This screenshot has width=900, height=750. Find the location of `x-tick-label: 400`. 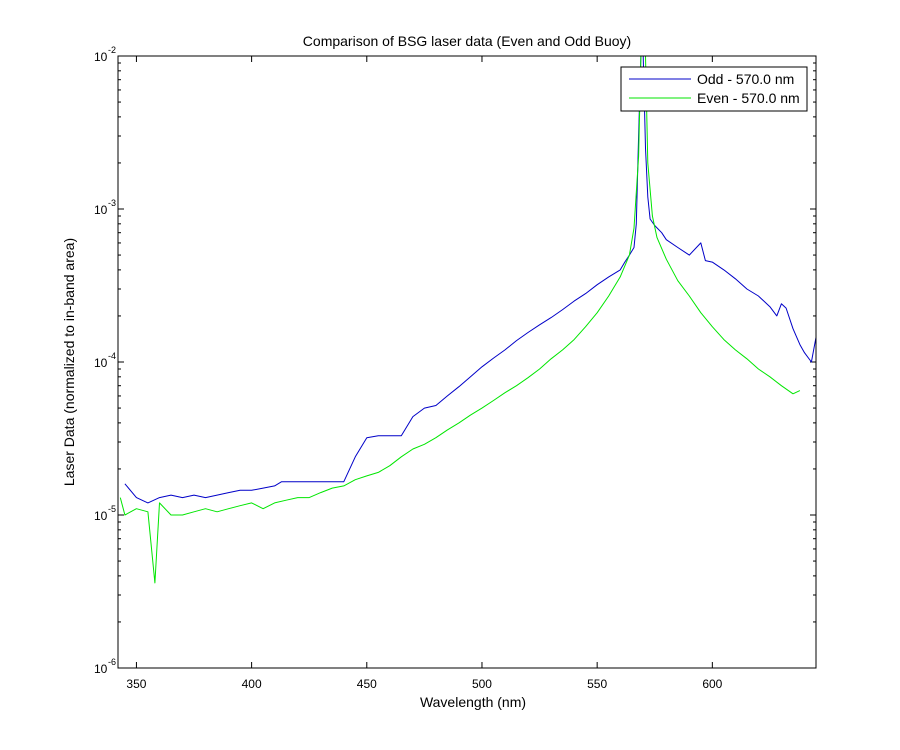

x-tick-label: 400 is located at coordinates (252, 684).